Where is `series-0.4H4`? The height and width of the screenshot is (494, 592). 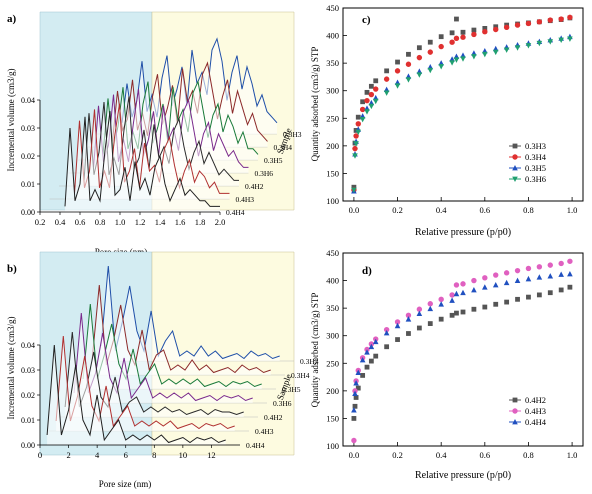
series-0.4H4 is located at coordinates (462, 341).